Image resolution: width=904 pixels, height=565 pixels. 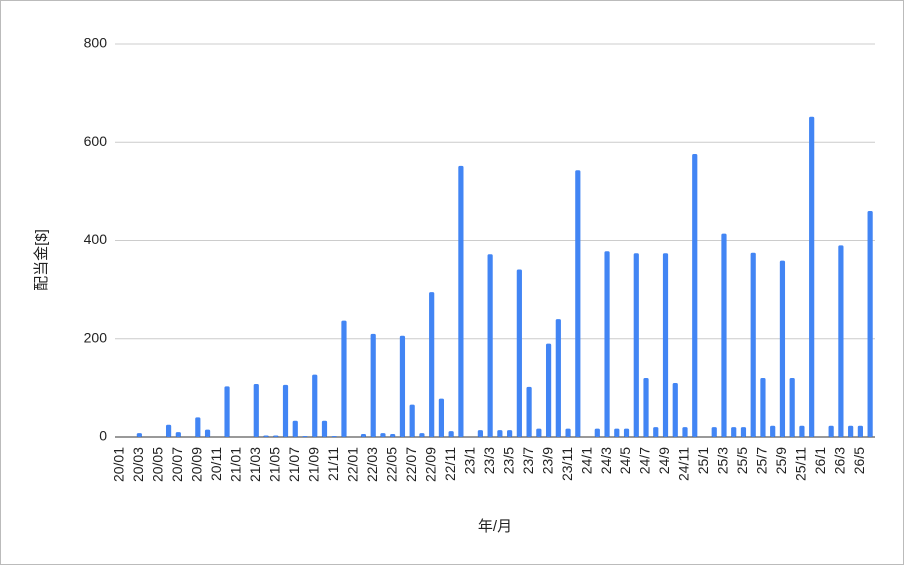 What do you see at coordinates (645, 460) in the screenshot?
I see `x-tick-label: 24/7` at bounding box center [645, 460].